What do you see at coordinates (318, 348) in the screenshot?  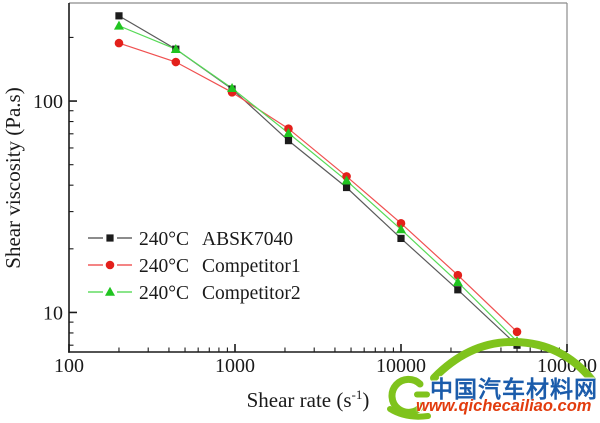 I see `x-axis-ticks` at bounding box center [318, 348].